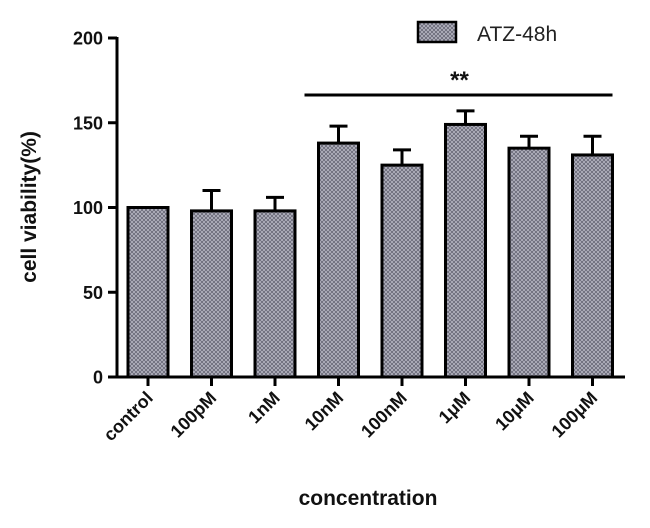  What do you see at coordinates (351, 411) in the screenshot?
I see `x-ticks: control 100pM 1nM 10nM 100nM 1μM 10μM 100μM` at bounding box center [351, 411].